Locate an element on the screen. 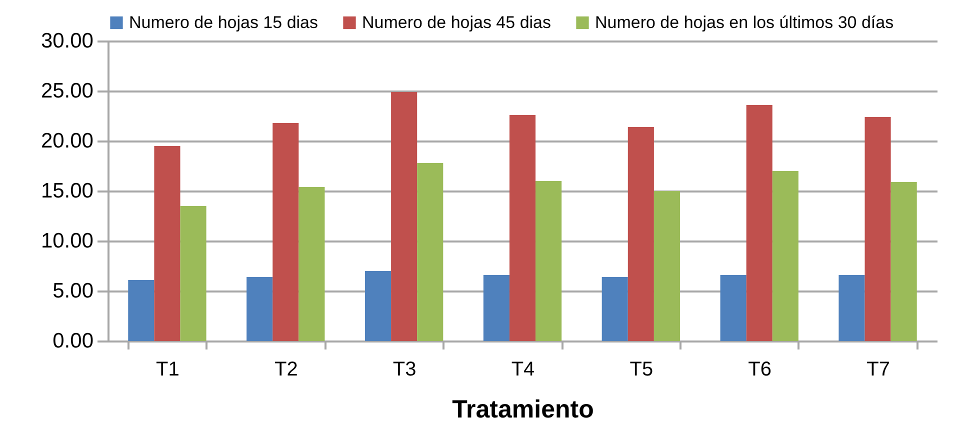 This screenshot has width=954, height=430. y-tick-label: 20.00 is located at coordinates (67, 141).